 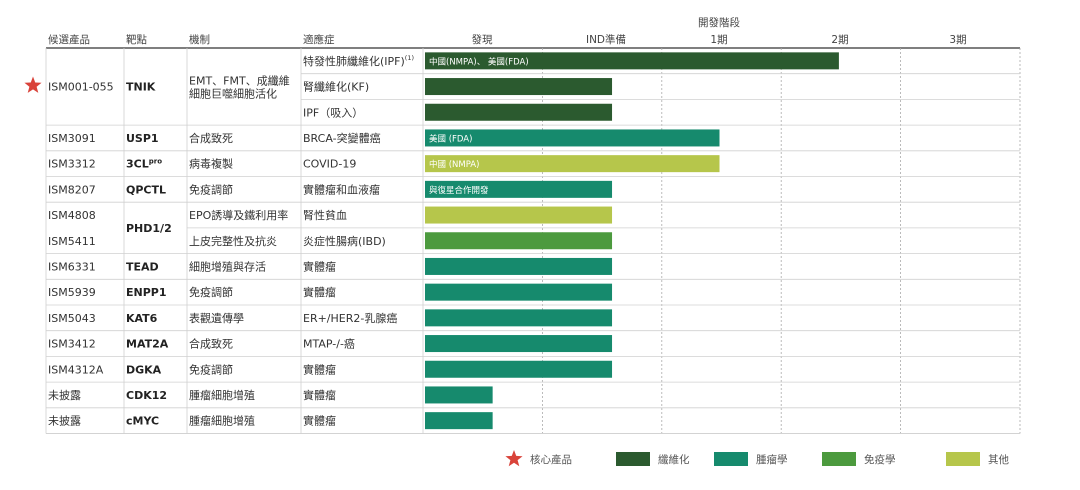 I want to click on legend-star-icon, so click(x=514, y=458).